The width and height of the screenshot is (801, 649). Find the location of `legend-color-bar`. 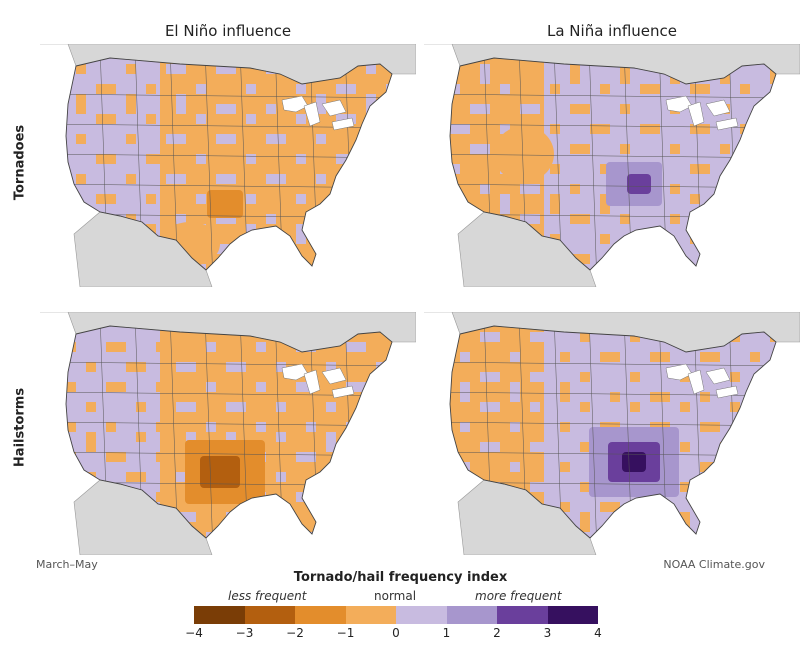

legend-color-bar is located at coordinates (396, 615).